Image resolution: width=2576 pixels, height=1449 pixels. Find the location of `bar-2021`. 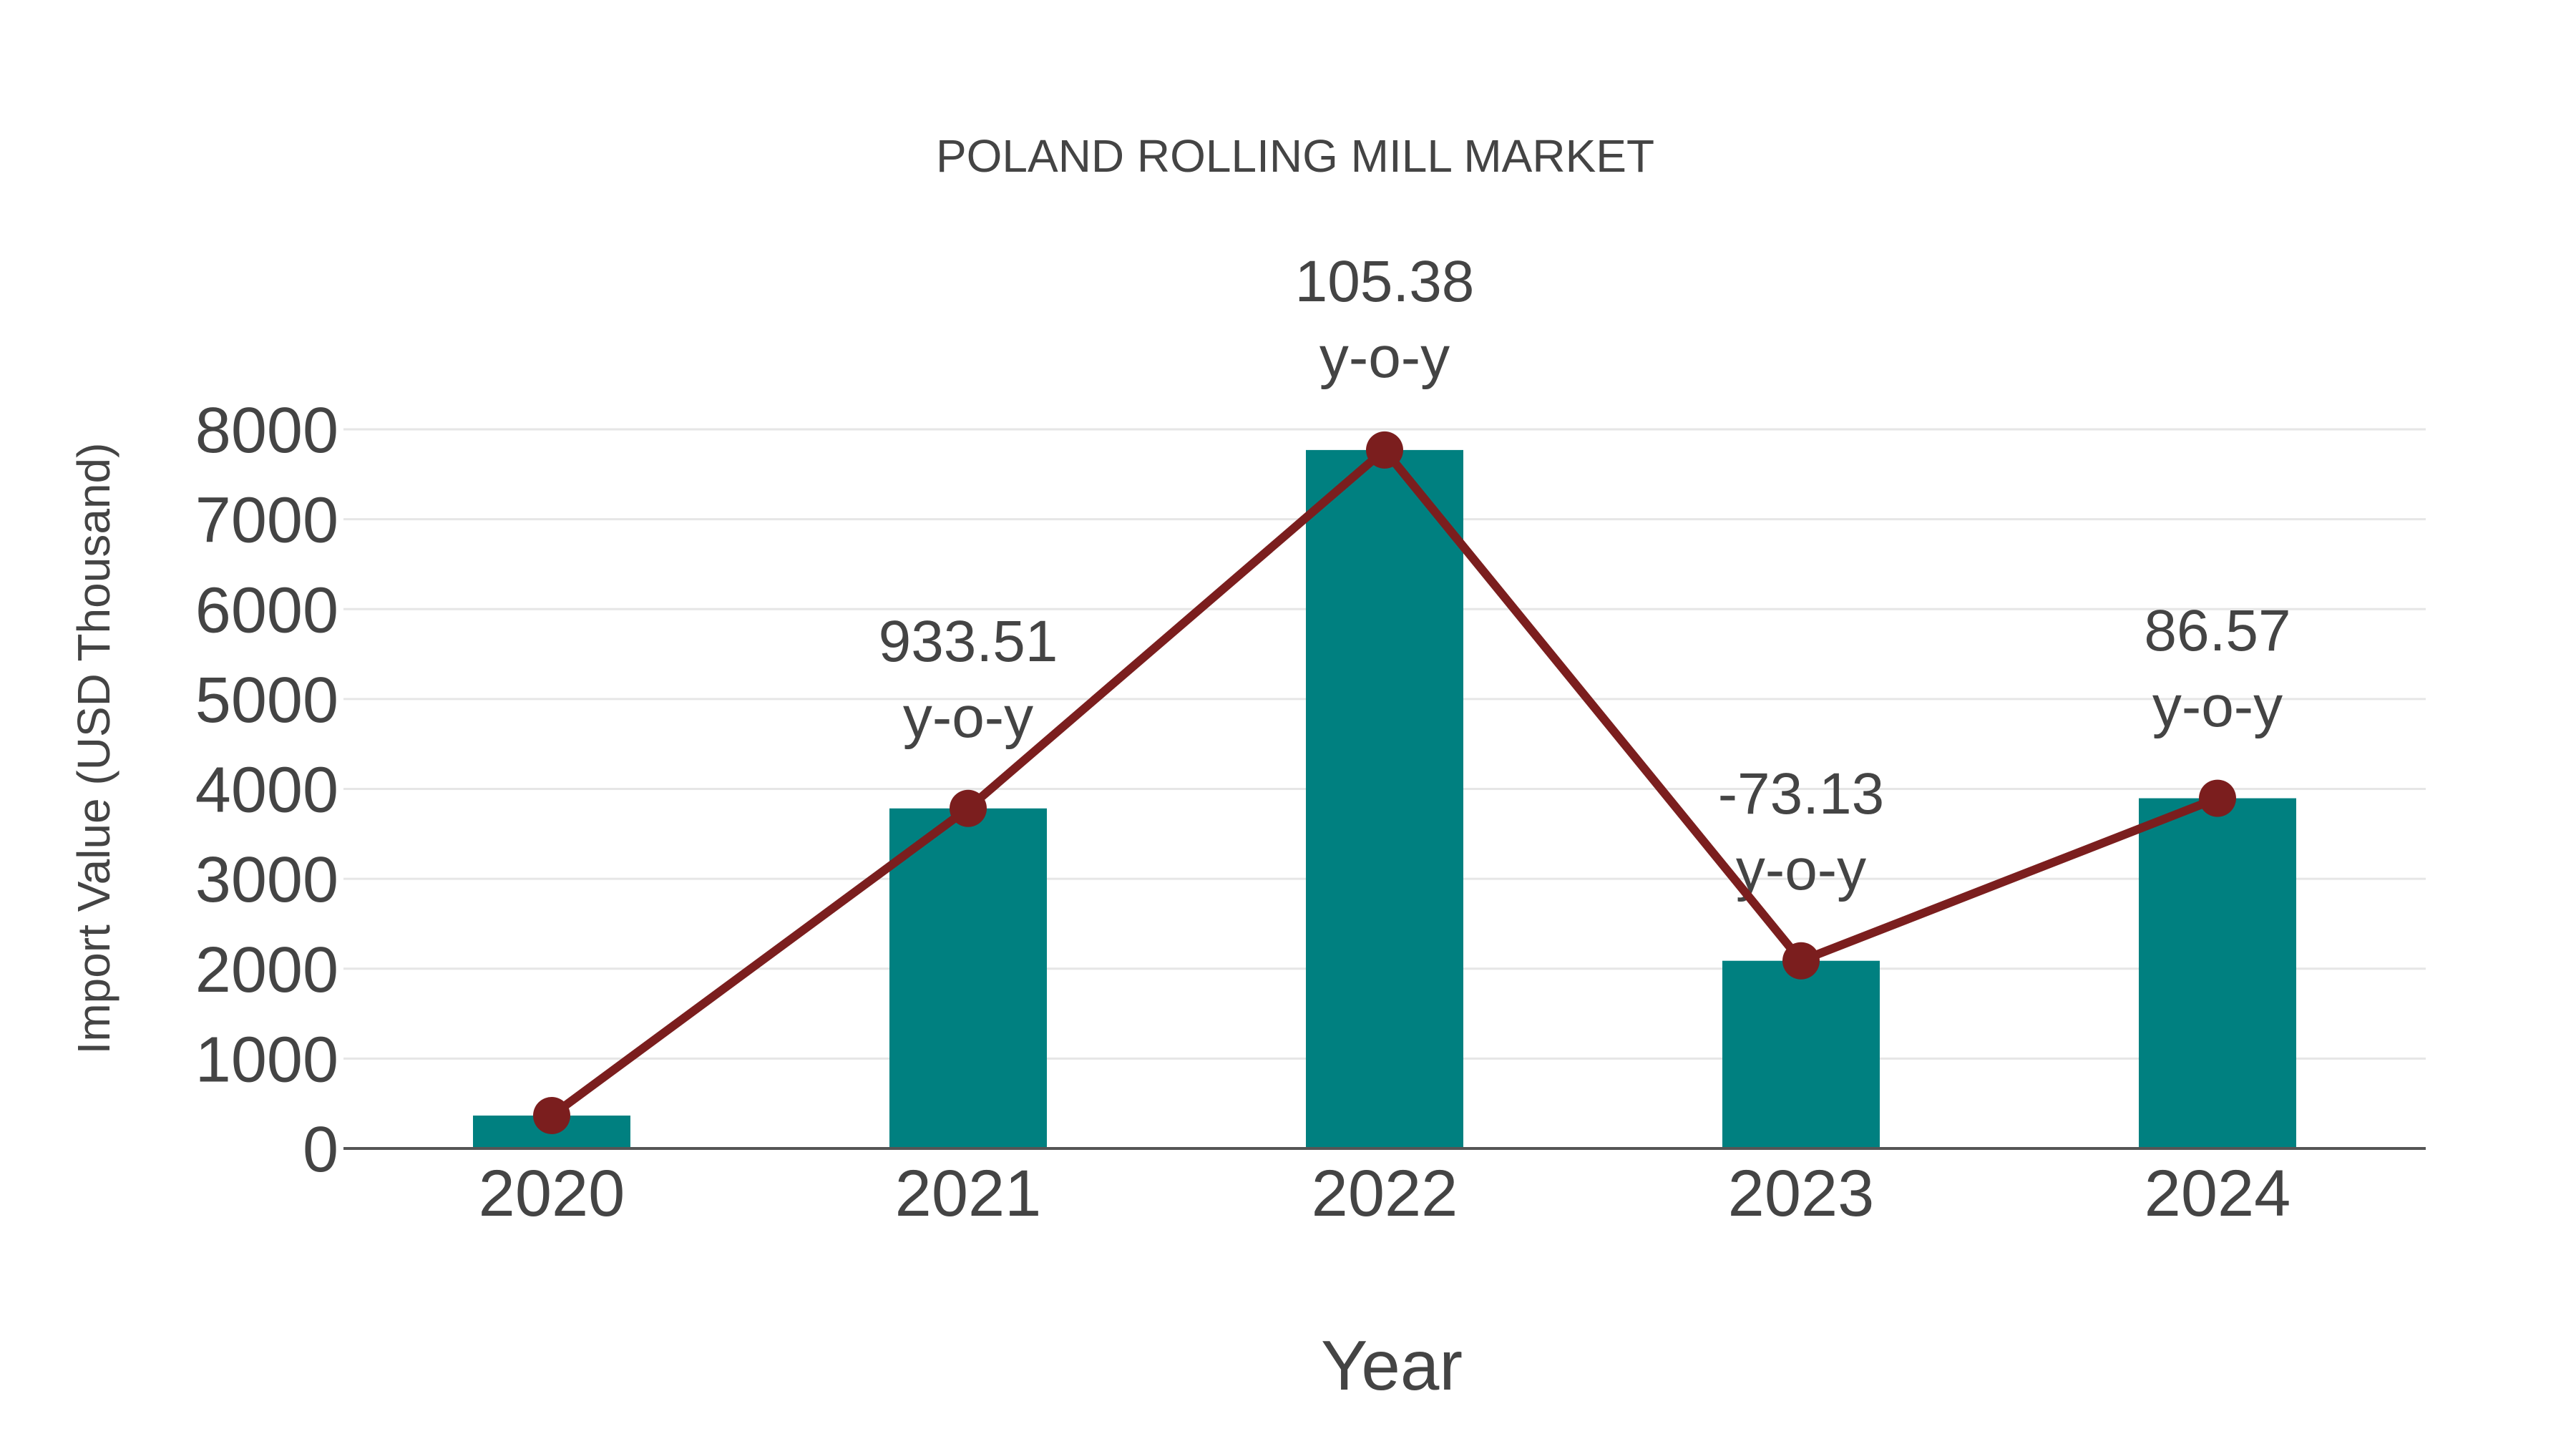

bar-2021 is located at coordinates (968, 978).